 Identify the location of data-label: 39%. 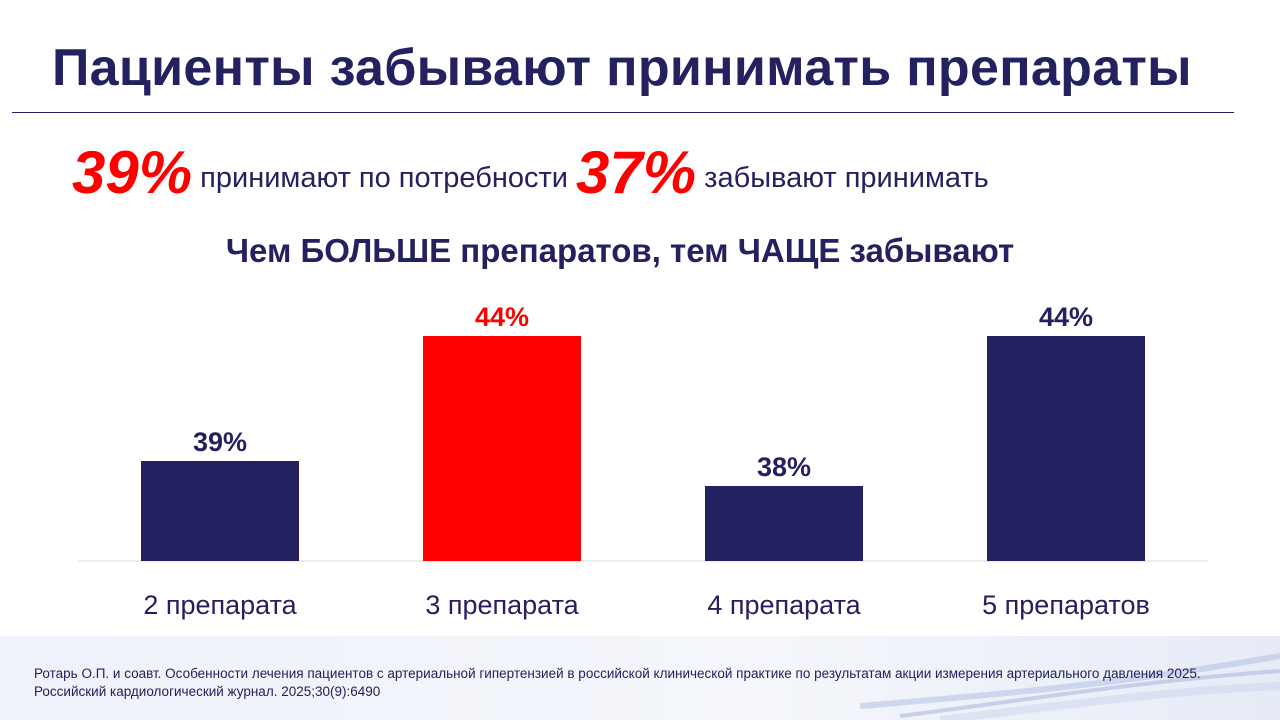
(220, 442).